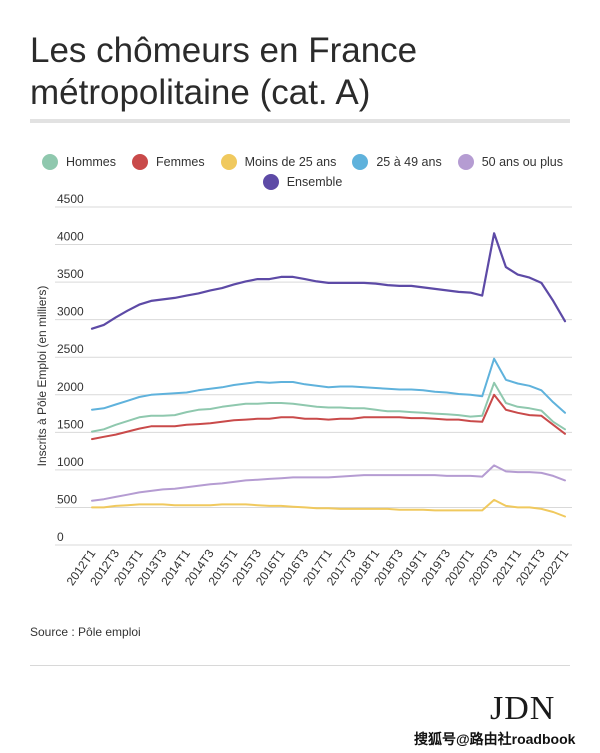 This screenshot has height=753, width=600. I want to click on title-divider, so click(300, 121).